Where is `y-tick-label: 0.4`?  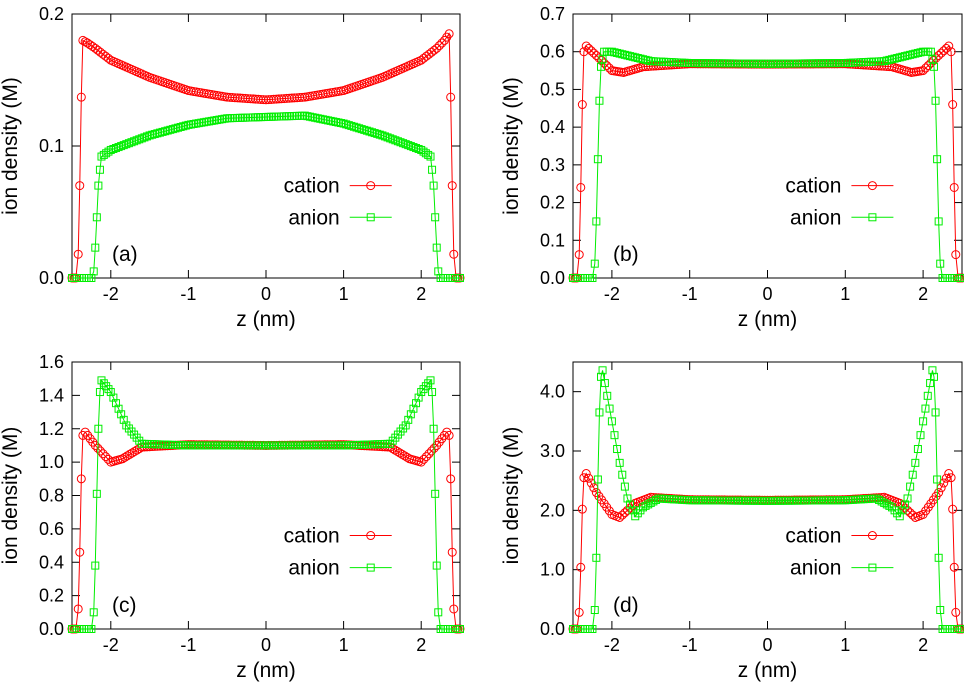
y-tick-label: 0.4 is located at coordinates (51, 562).